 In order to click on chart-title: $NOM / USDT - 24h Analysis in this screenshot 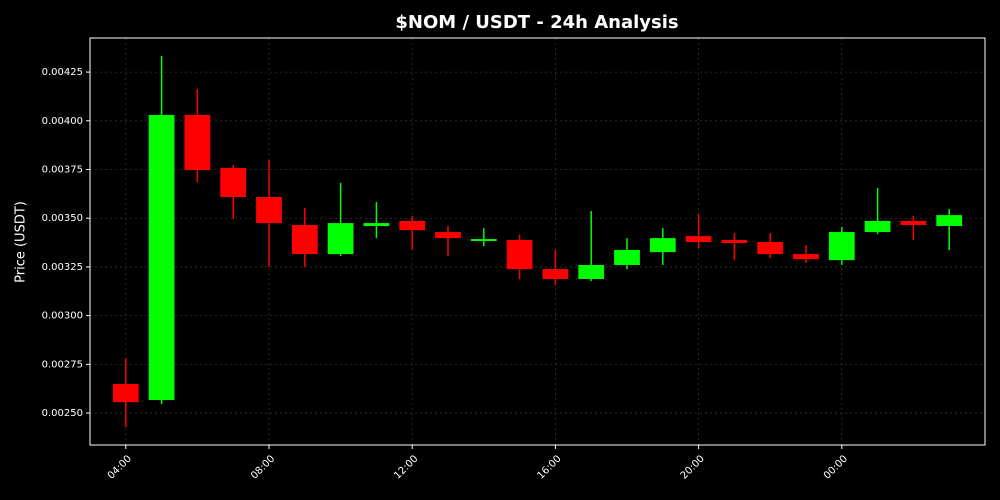, I will do `click(536, 22)`.